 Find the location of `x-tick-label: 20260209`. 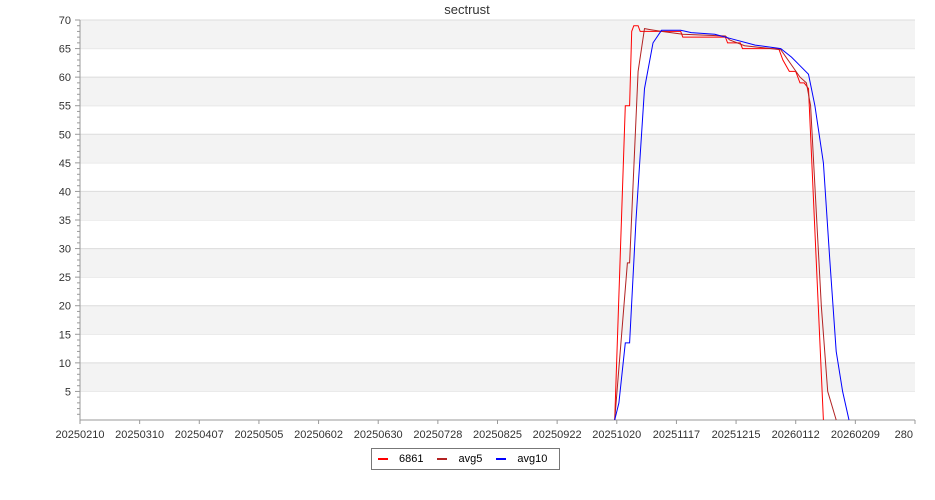

x-tick-label: 20260209 is located at coordinates (855, 435).